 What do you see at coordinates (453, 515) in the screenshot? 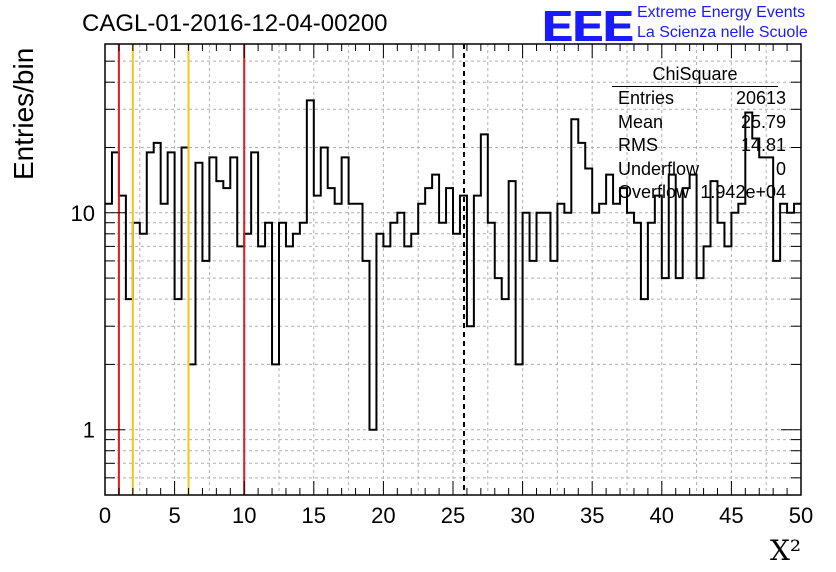
I see `x-tick-label: 25` at bounding box center [453, 515].